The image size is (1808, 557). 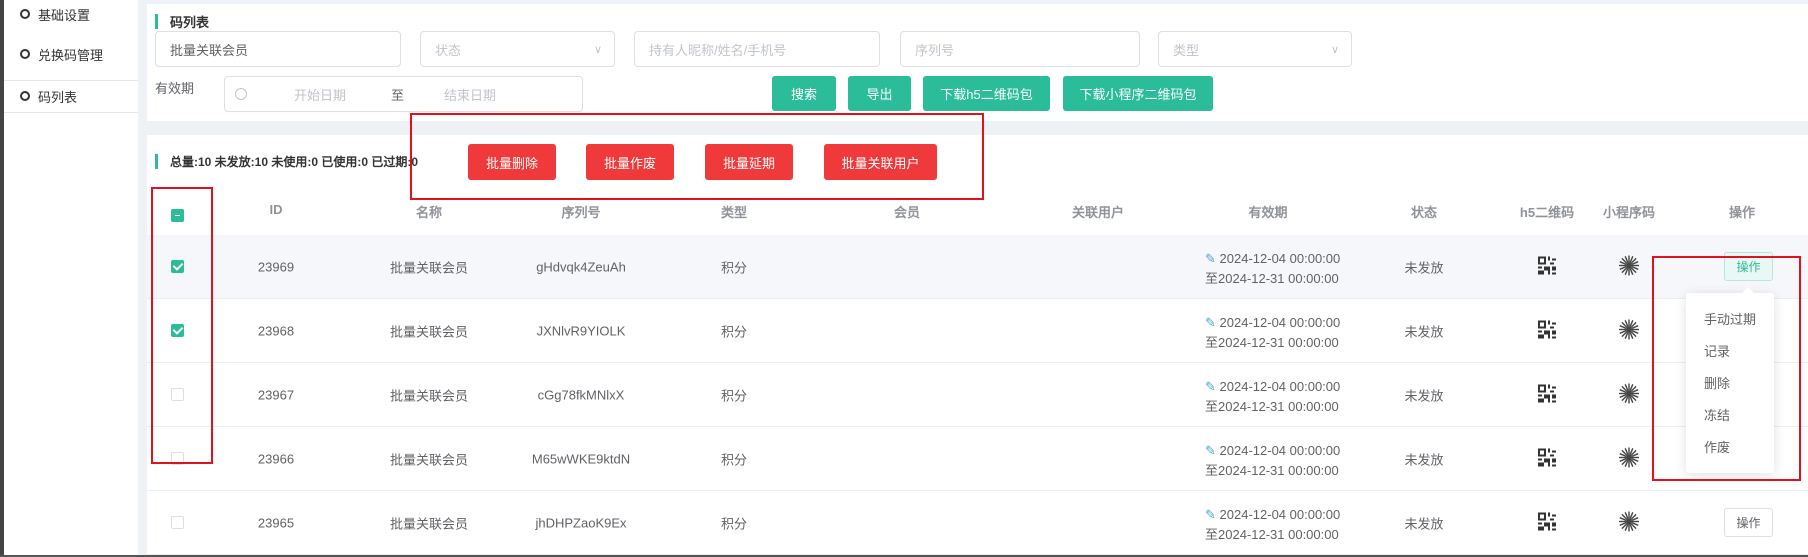 What do you see at coordinates (1717, 415) in the screenshot?
I see `menu-item: 冻结` at bounding box center [1717, 415].